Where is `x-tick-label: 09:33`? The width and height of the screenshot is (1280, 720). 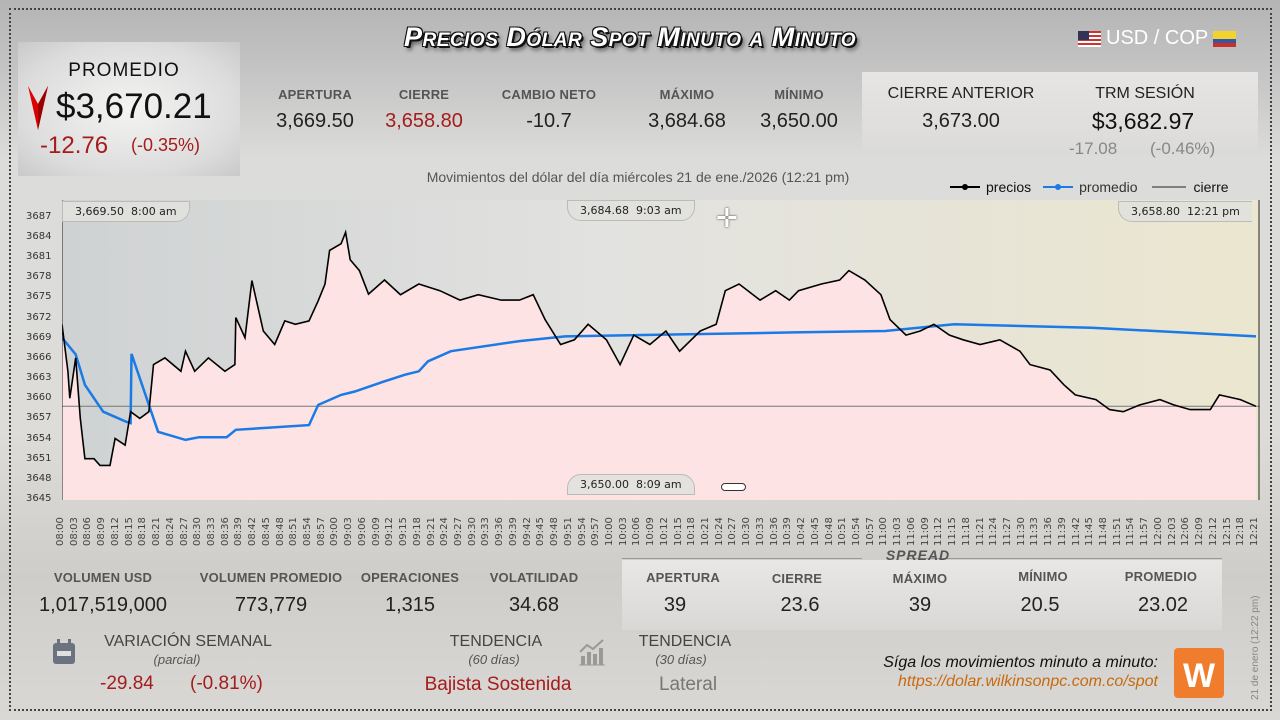
x-tick-label: 09:33 is located at coordinates (486, 531).